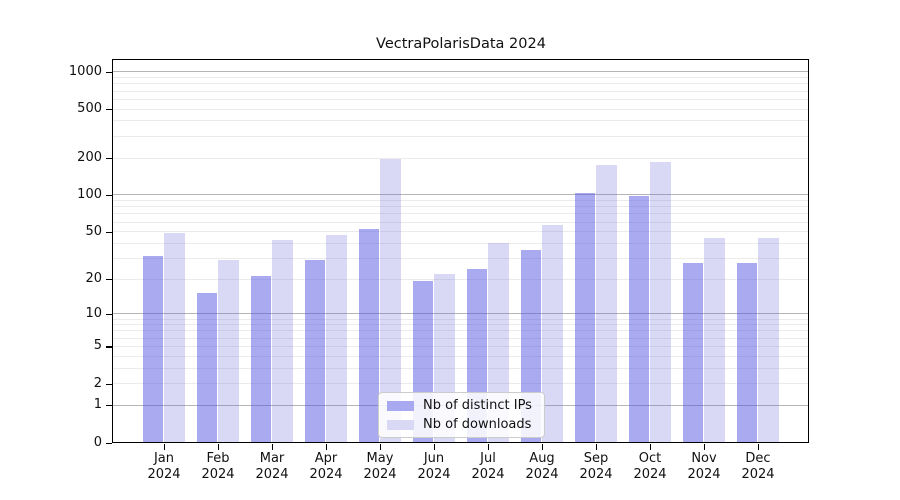  Describe the element at coordinates (542, 466) in the screenshot. I see `x-tick-label: Aug 2024` at that location.